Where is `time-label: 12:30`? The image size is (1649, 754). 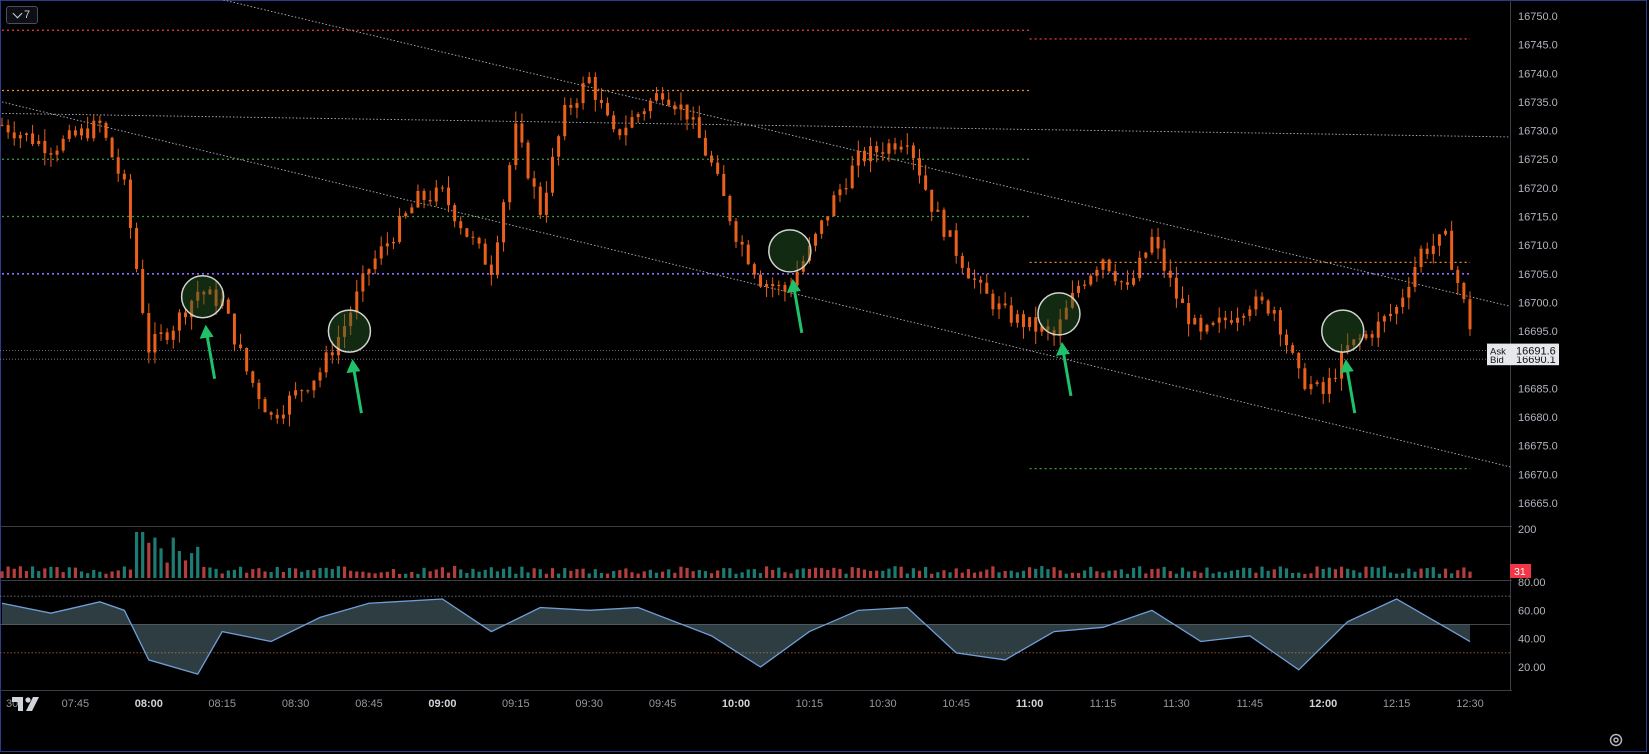 time-label: 12:30 is located at coordinates (1470, 704).